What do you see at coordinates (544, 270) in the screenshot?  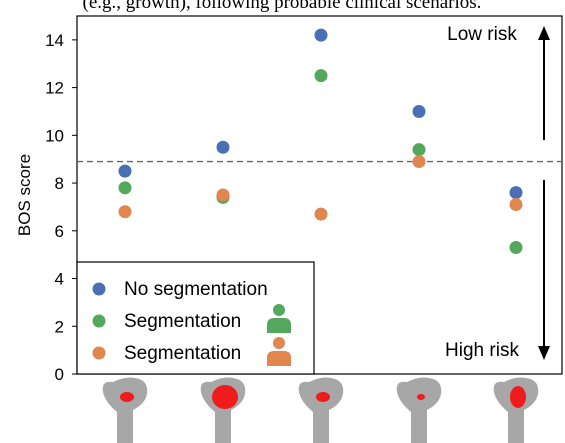 I see `down-arrow-icon` at bounding box center [544, 270].